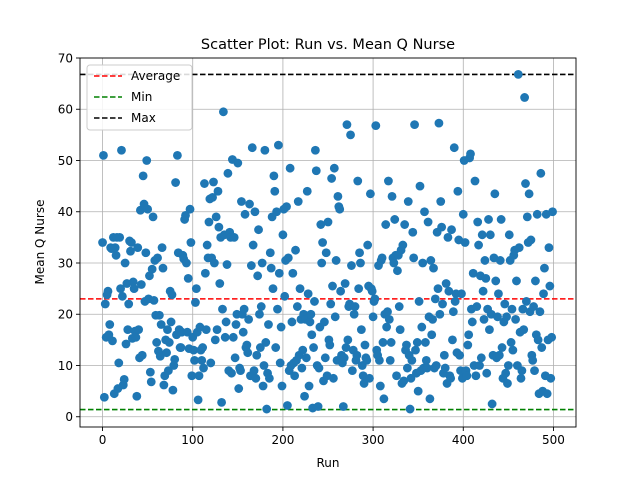 The image size is (640, 480). What do you see at coordinates (103, 440) in the screenshot?
I see `x-tick-label: 0` at bounding box center [103, 440].